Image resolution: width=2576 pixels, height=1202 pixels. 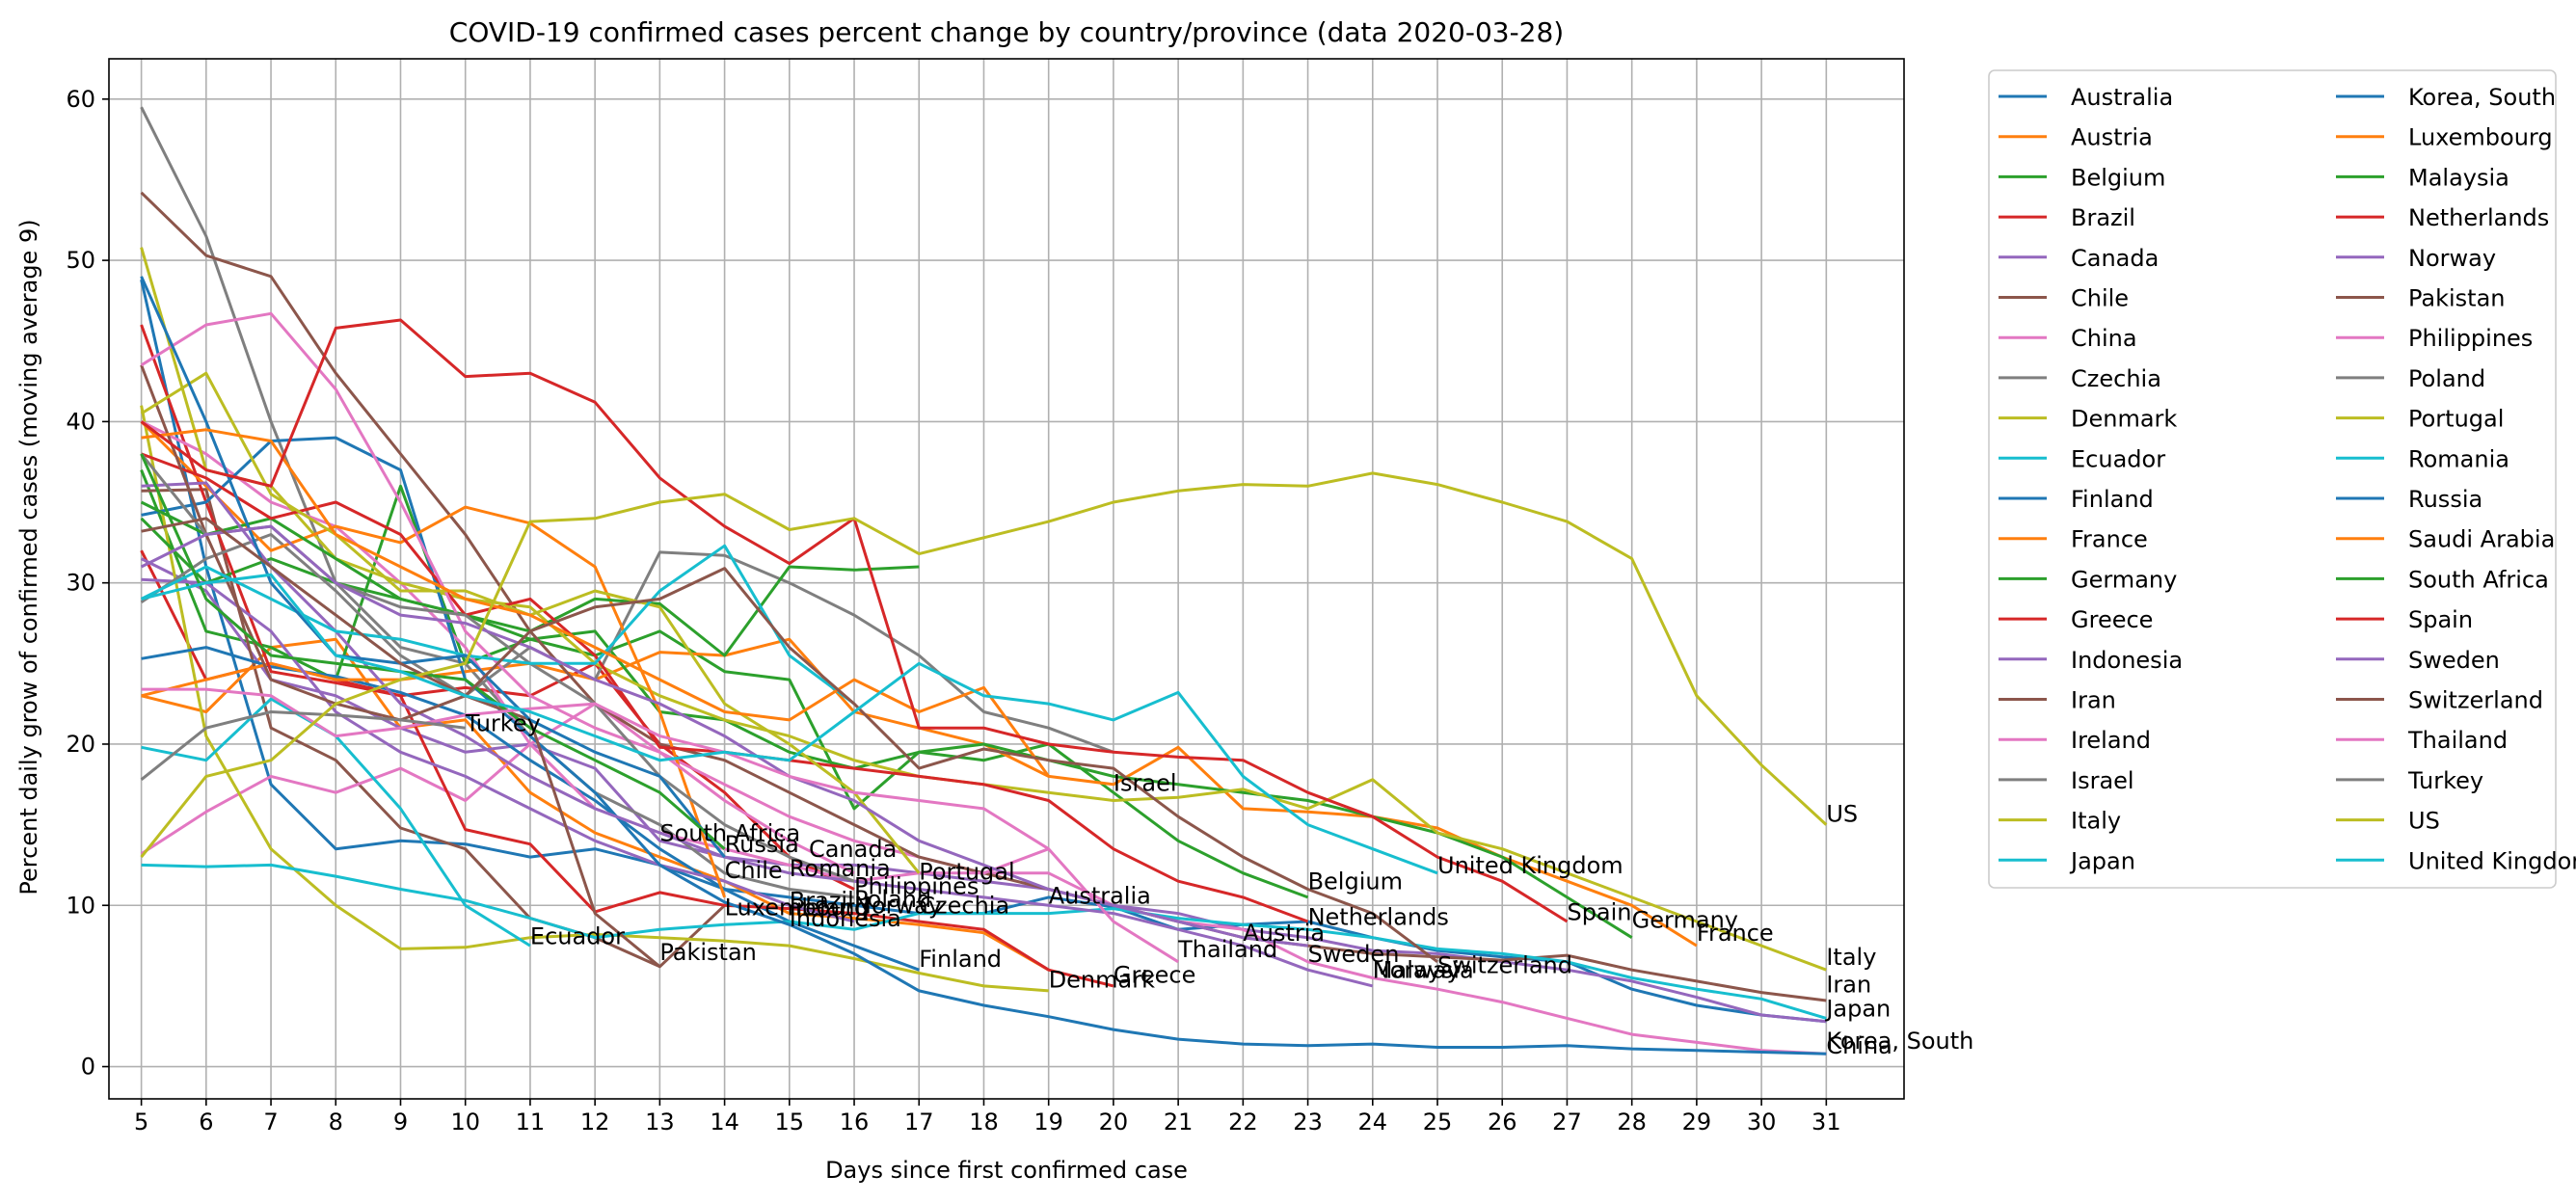 What do you see at coordinates (2445, 780) in the screenshot?
I see `legend-label: Turkey` at bounding box center [2445, 780].